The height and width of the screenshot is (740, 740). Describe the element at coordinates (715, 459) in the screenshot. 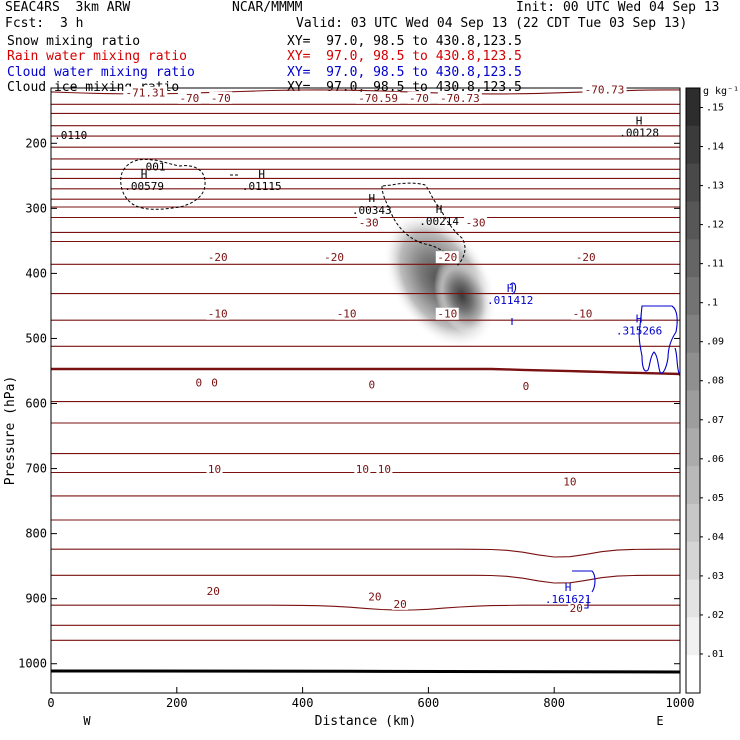

I see `colorbar-tick-label: .06` at that location.